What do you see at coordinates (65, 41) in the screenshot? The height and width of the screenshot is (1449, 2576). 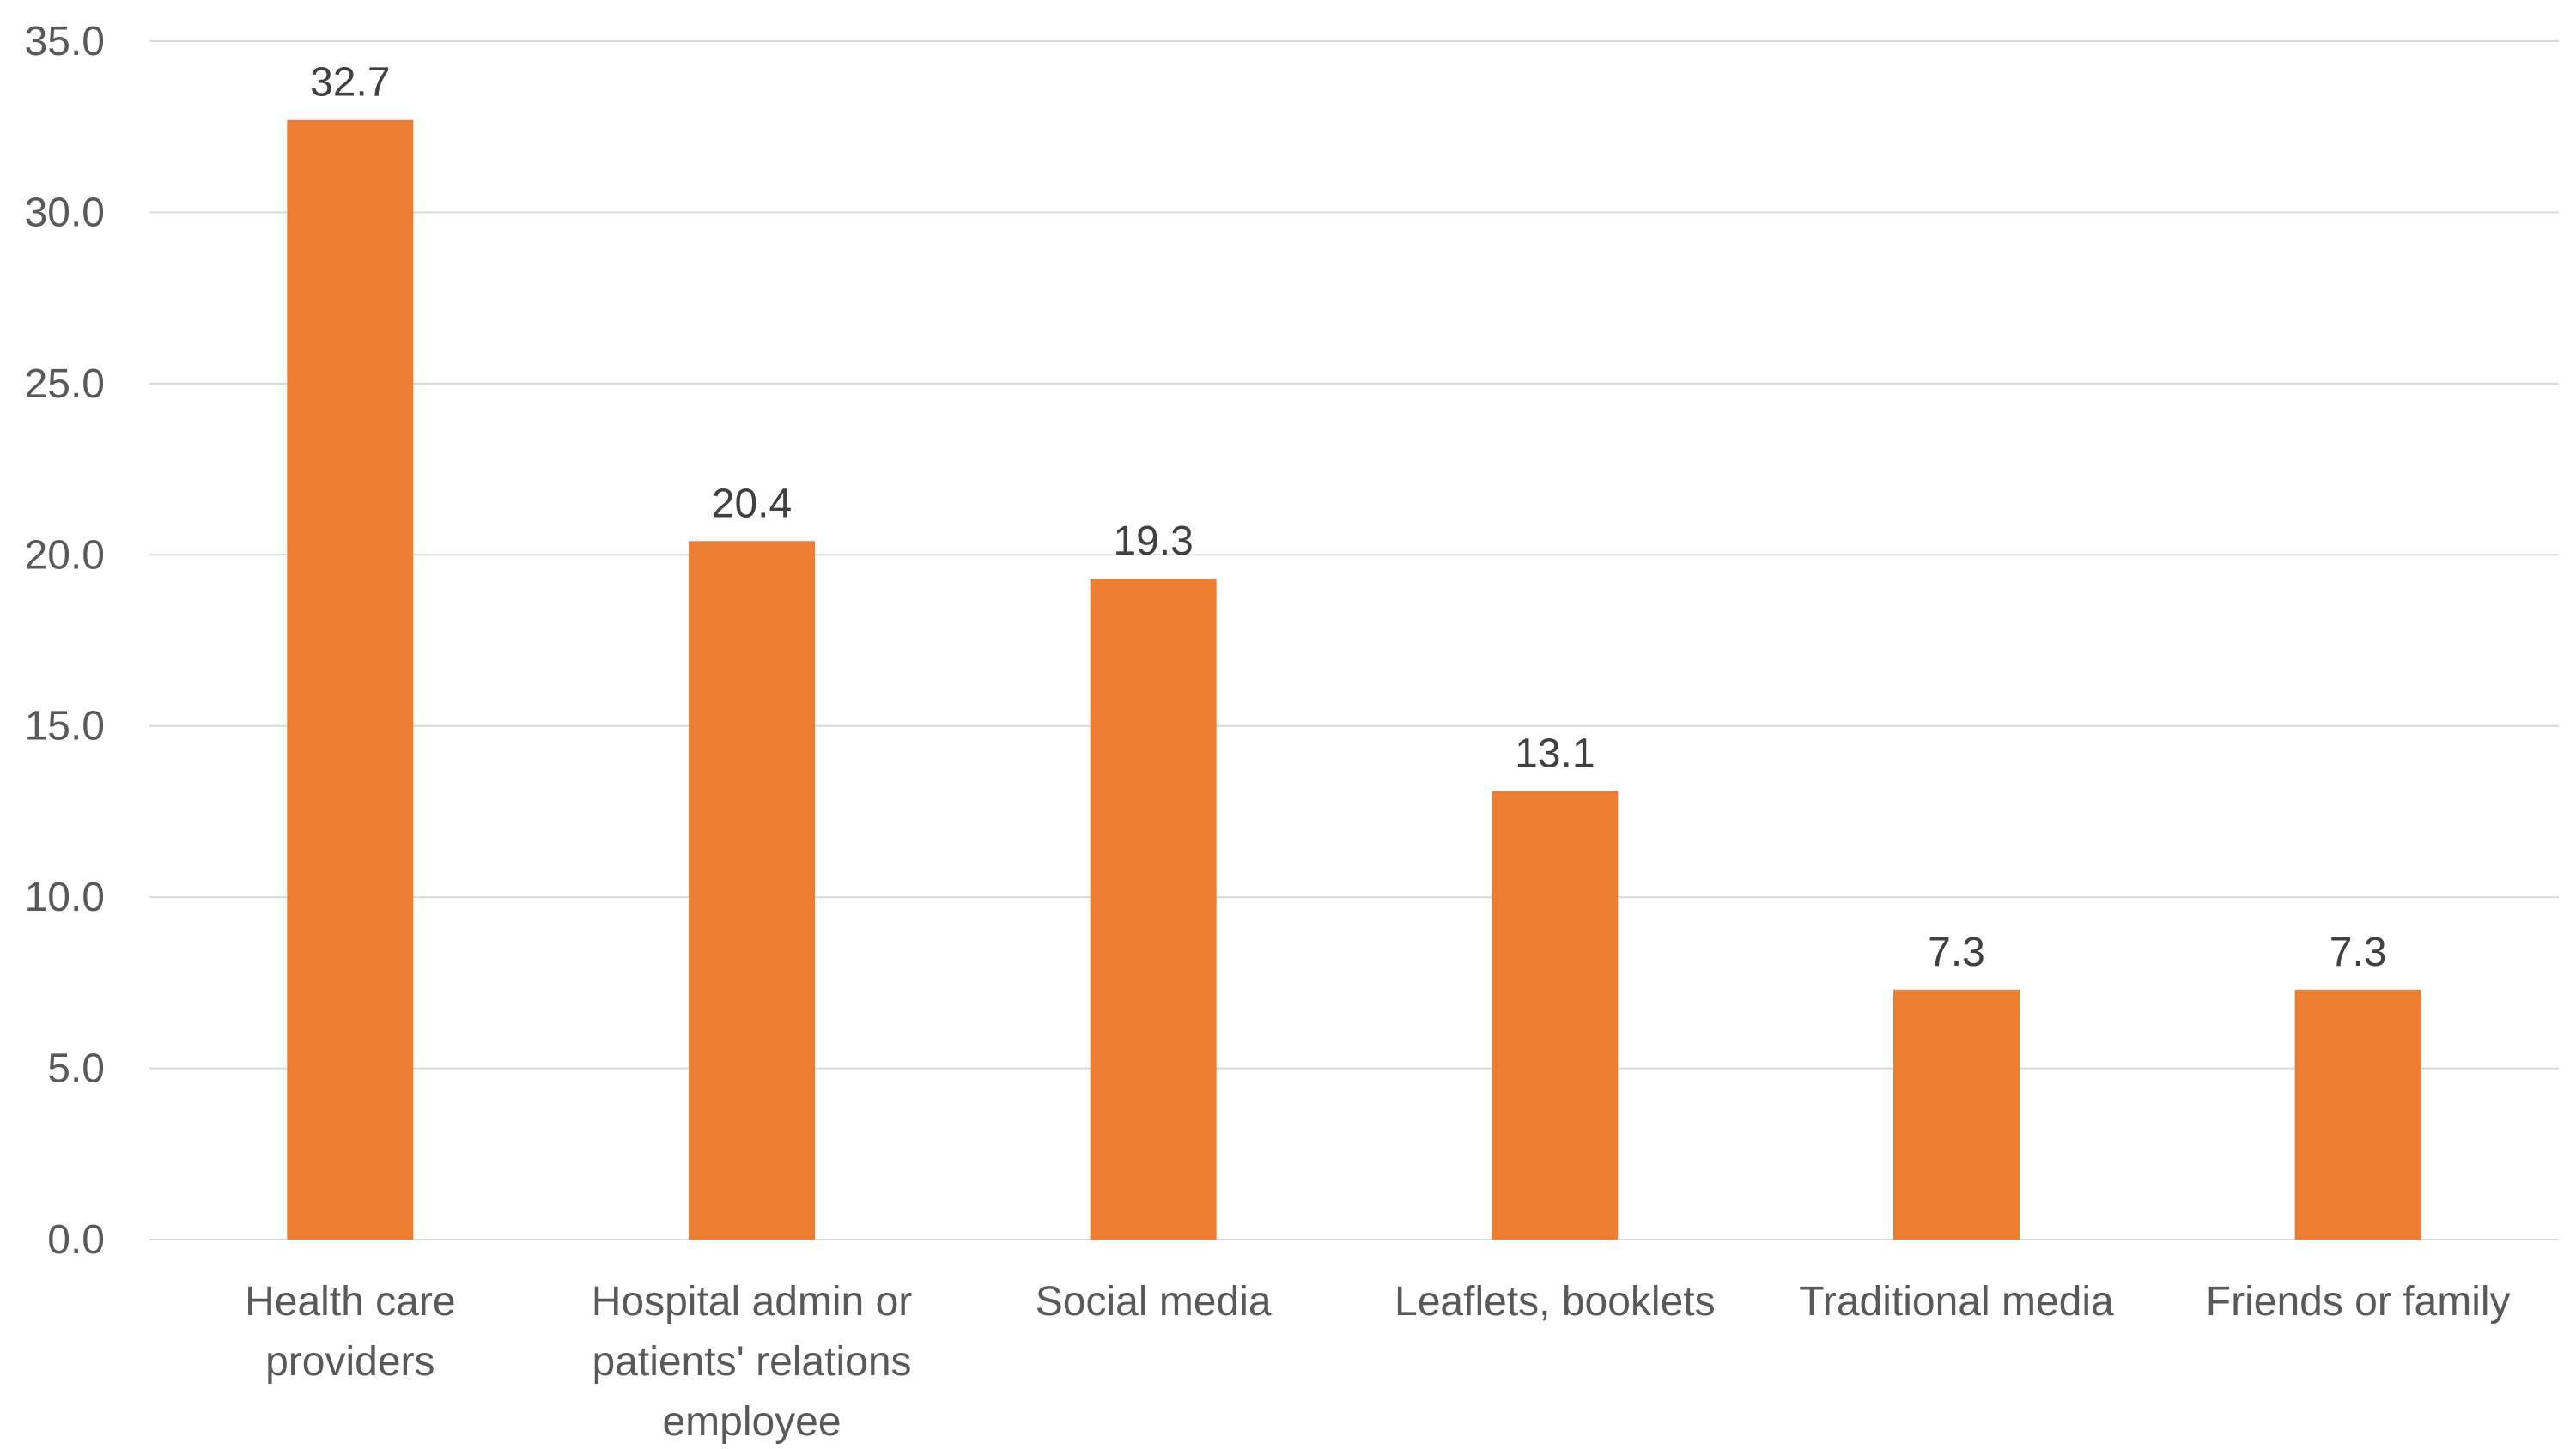 I see `y-tick-label: 35.0` at bounding box center [65, 41].